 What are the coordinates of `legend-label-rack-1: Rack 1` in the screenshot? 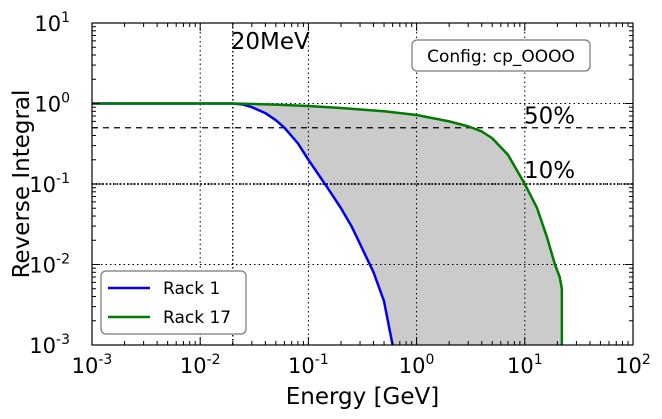 It's located at (191, 289).